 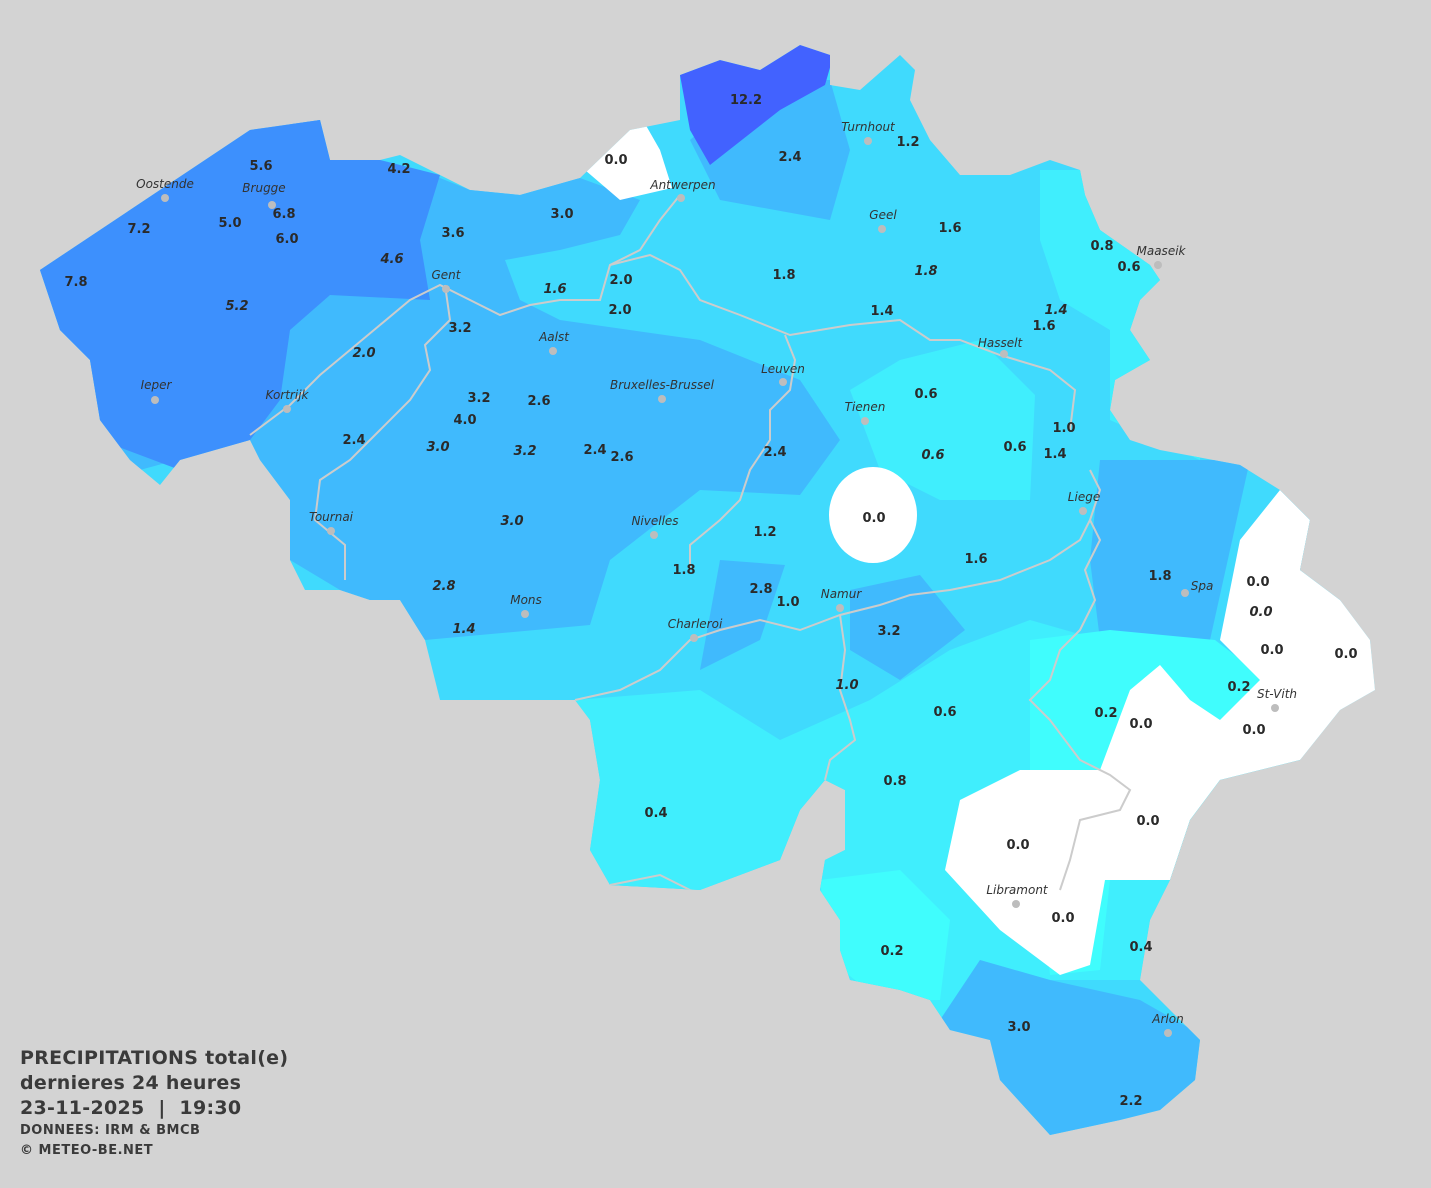 I want to click on precip-value: 5.6, so click(x=260, y=166).